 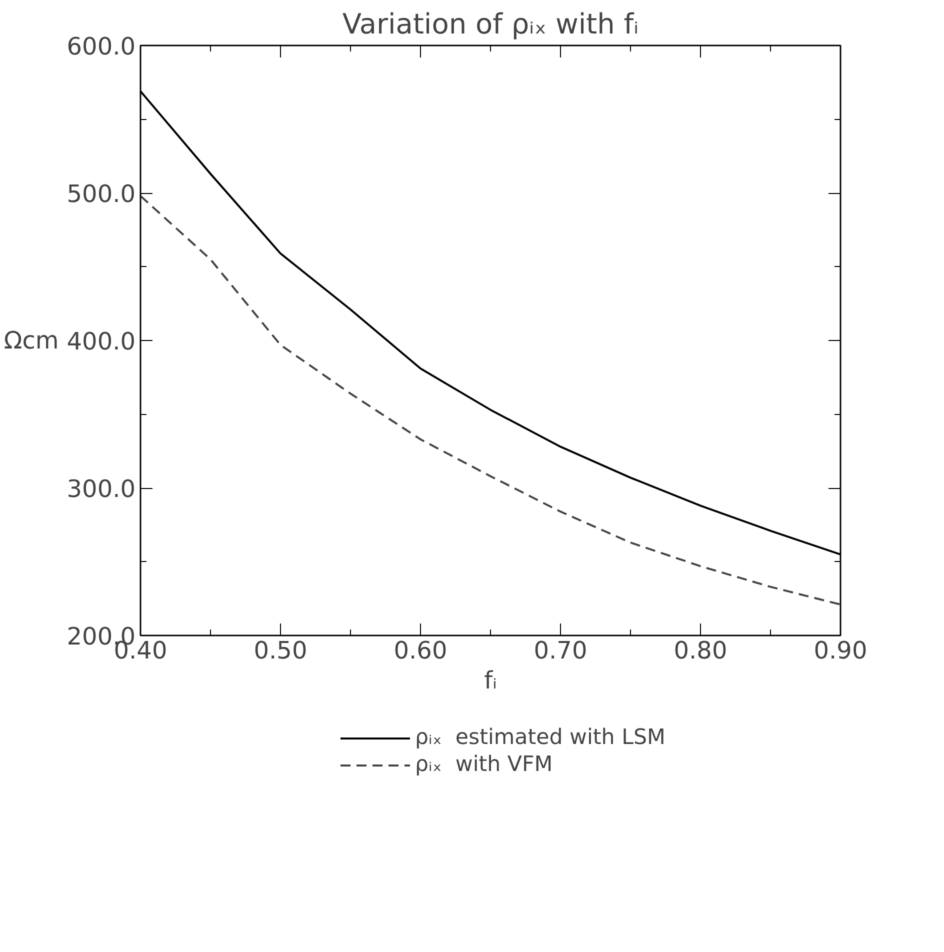 I want to click on legend-label: ρᵢₓ with VFM, so click(x=484, y=764).